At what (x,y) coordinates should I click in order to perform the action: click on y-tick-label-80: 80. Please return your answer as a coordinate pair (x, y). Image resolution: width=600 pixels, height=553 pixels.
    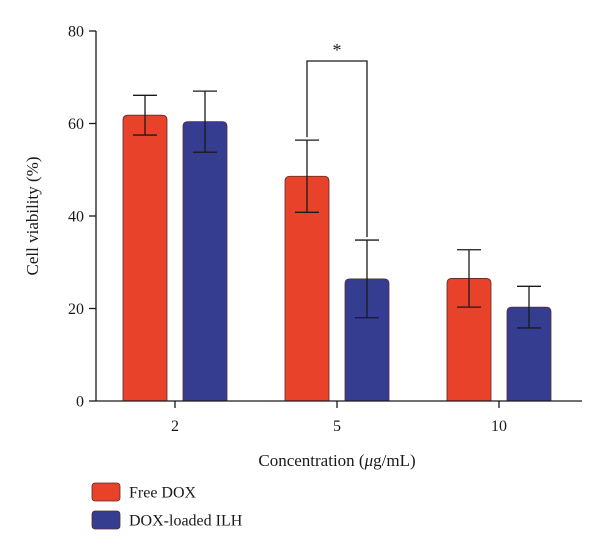
    Looking at the image, I should click on (76, 32).